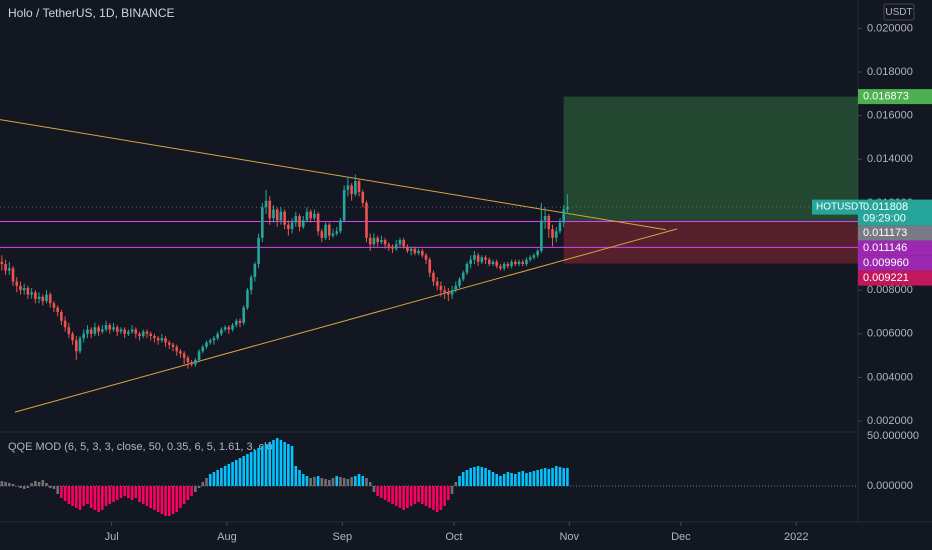  Describe the element at coordinates (840, 207) in the screenshot. I see `symbol-label: HOTUSDT` at that location.